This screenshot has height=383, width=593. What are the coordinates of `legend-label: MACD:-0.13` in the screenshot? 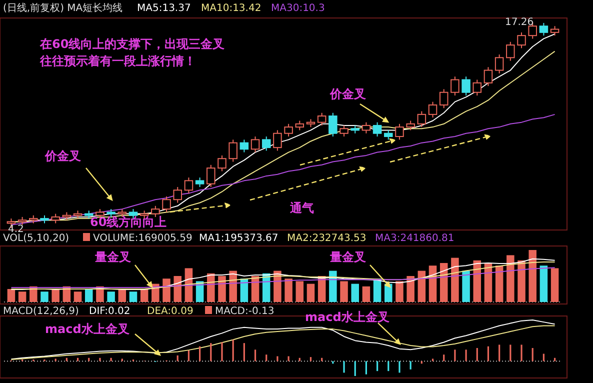 It's located at (244, 311).